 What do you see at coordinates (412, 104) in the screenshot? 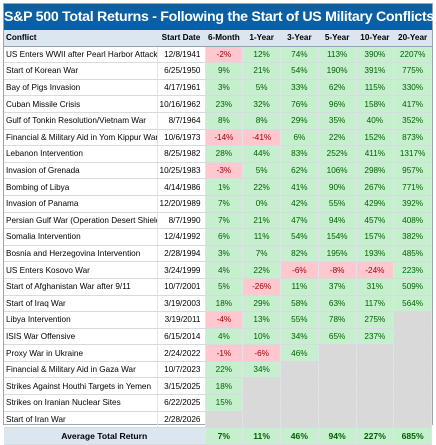
I see `return-value: 417%` at bounding box center [412, 104].